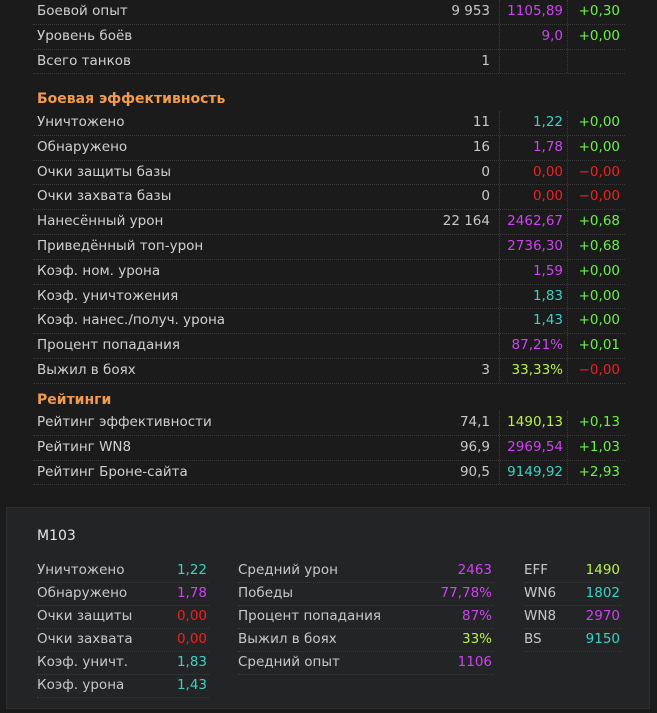 The width and height of the screenshot is (657, 713). What do you see at coordinates (552, 35) in the screenshot?
I see `stat-average: 9,0` at bounding box center [552, 35].